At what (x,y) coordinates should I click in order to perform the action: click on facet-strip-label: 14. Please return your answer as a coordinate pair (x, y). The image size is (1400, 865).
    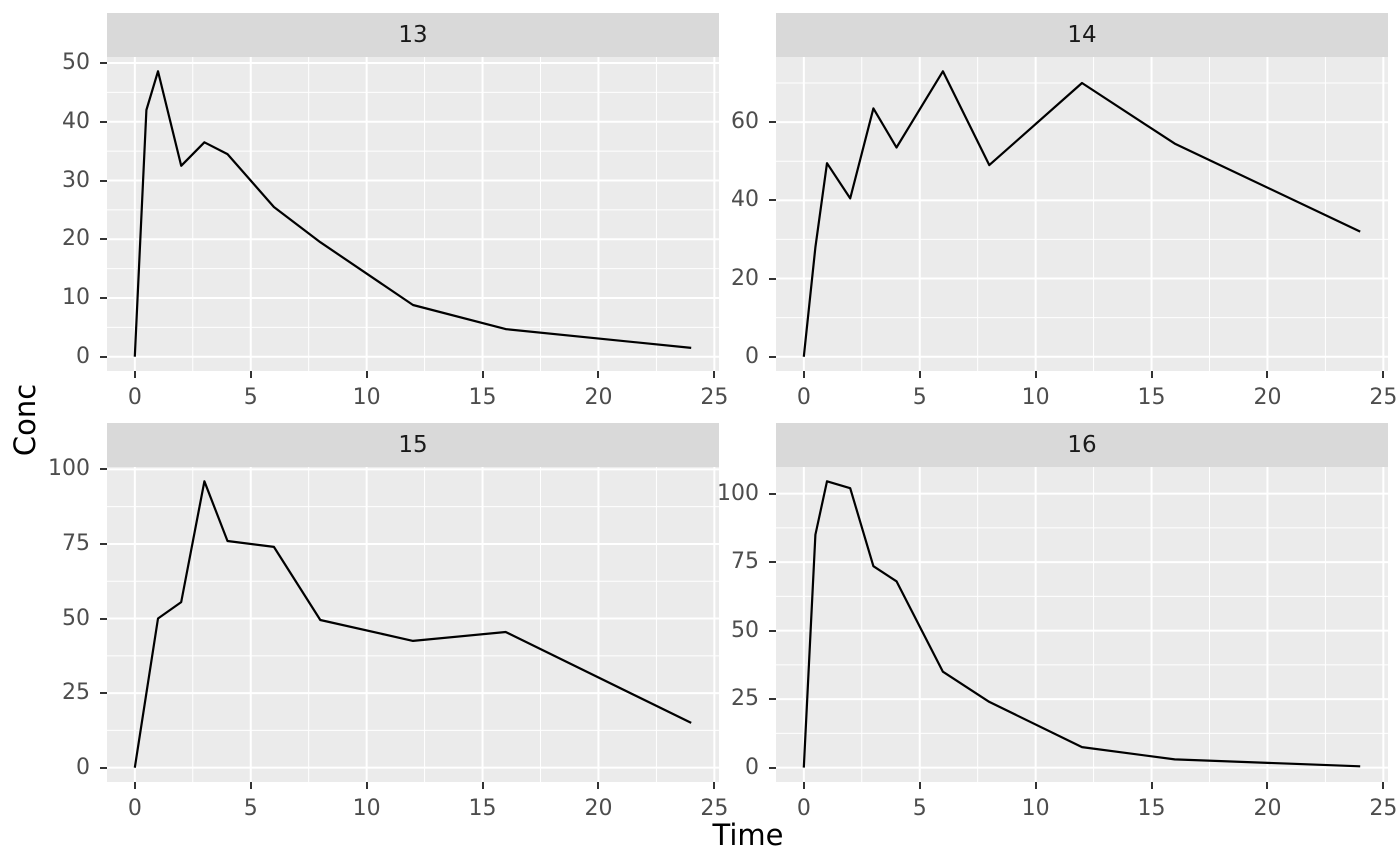
    Looking at the image, I should click on (1082, 34).